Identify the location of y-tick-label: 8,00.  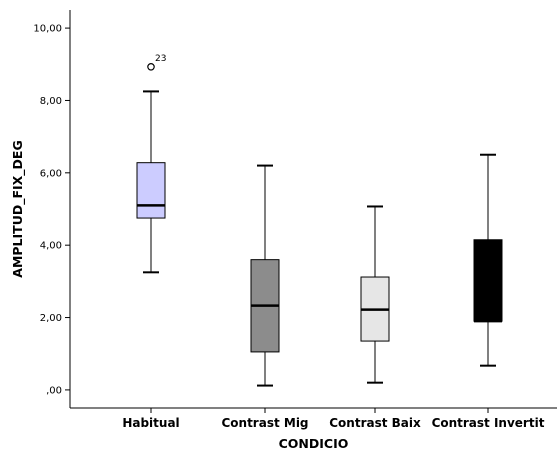
(51, 101).